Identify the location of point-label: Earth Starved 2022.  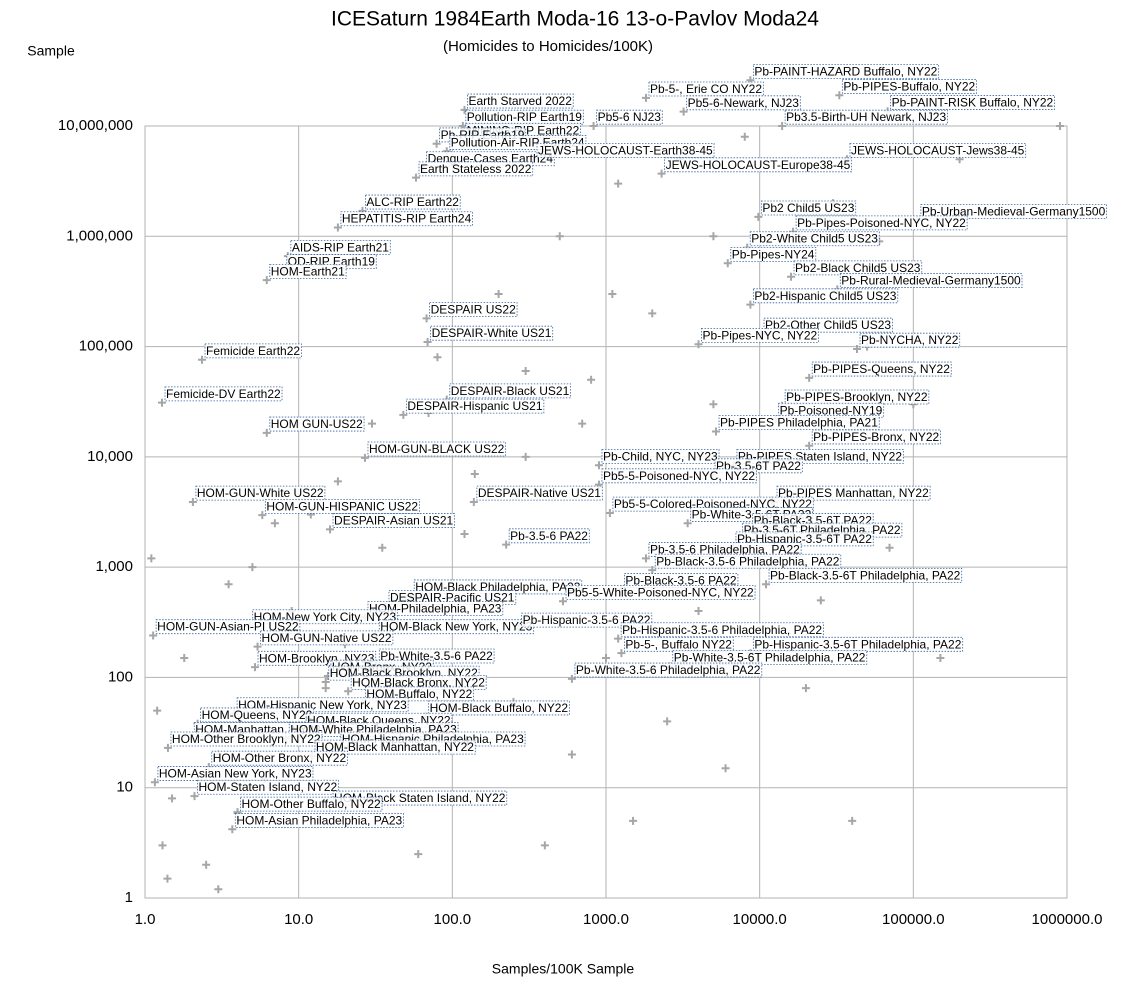
(521, 101).